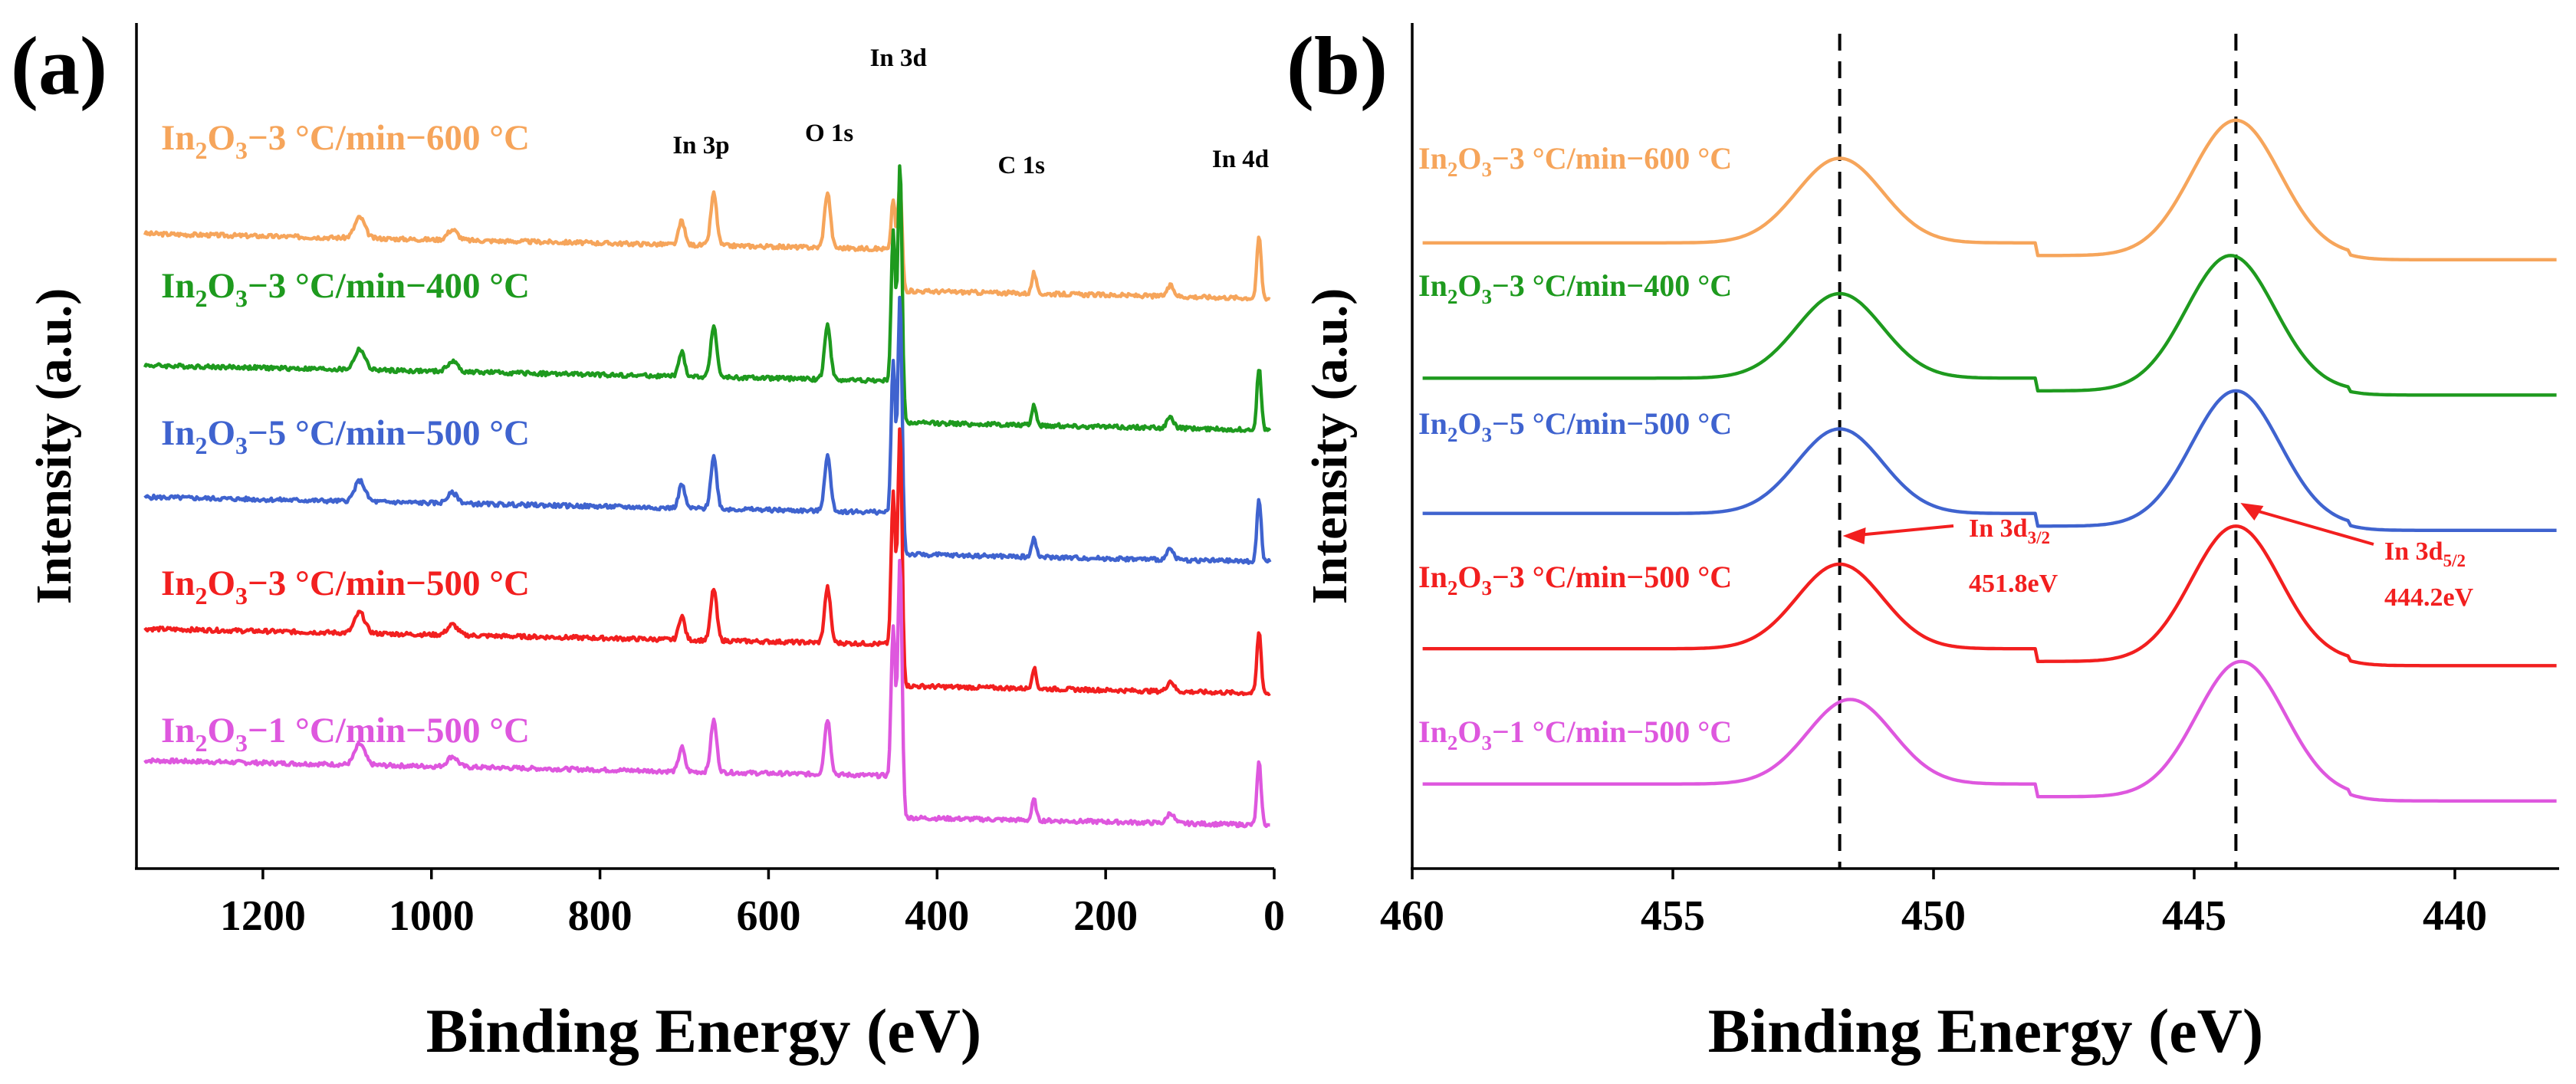  What do you see at coordinates (703, 1031) in the screenshot?
I see `panel-a-x-label: Binding Energy (eV)` at bounding box center [703, 1031].